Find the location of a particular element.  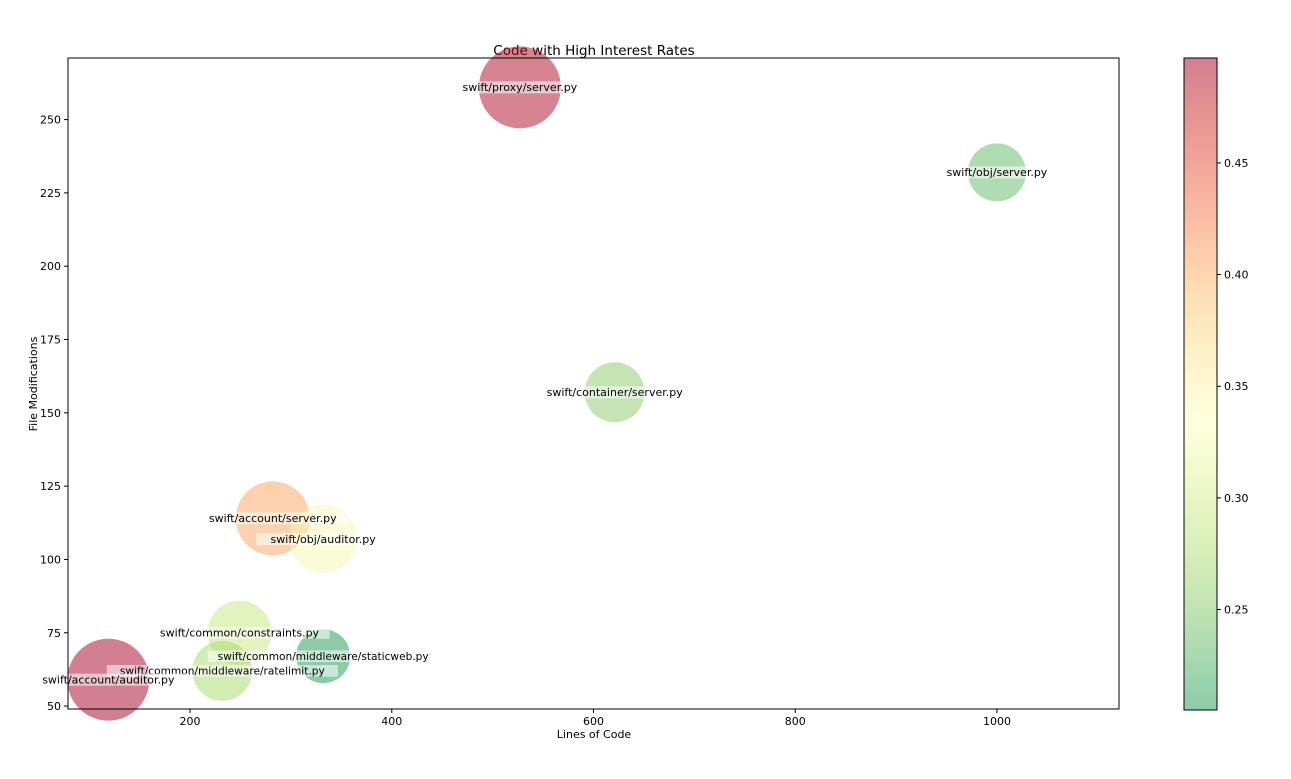

y-axis-ticks: 50 75 100 125 150 175 200 225 250 is located at coordinates (54, 413).